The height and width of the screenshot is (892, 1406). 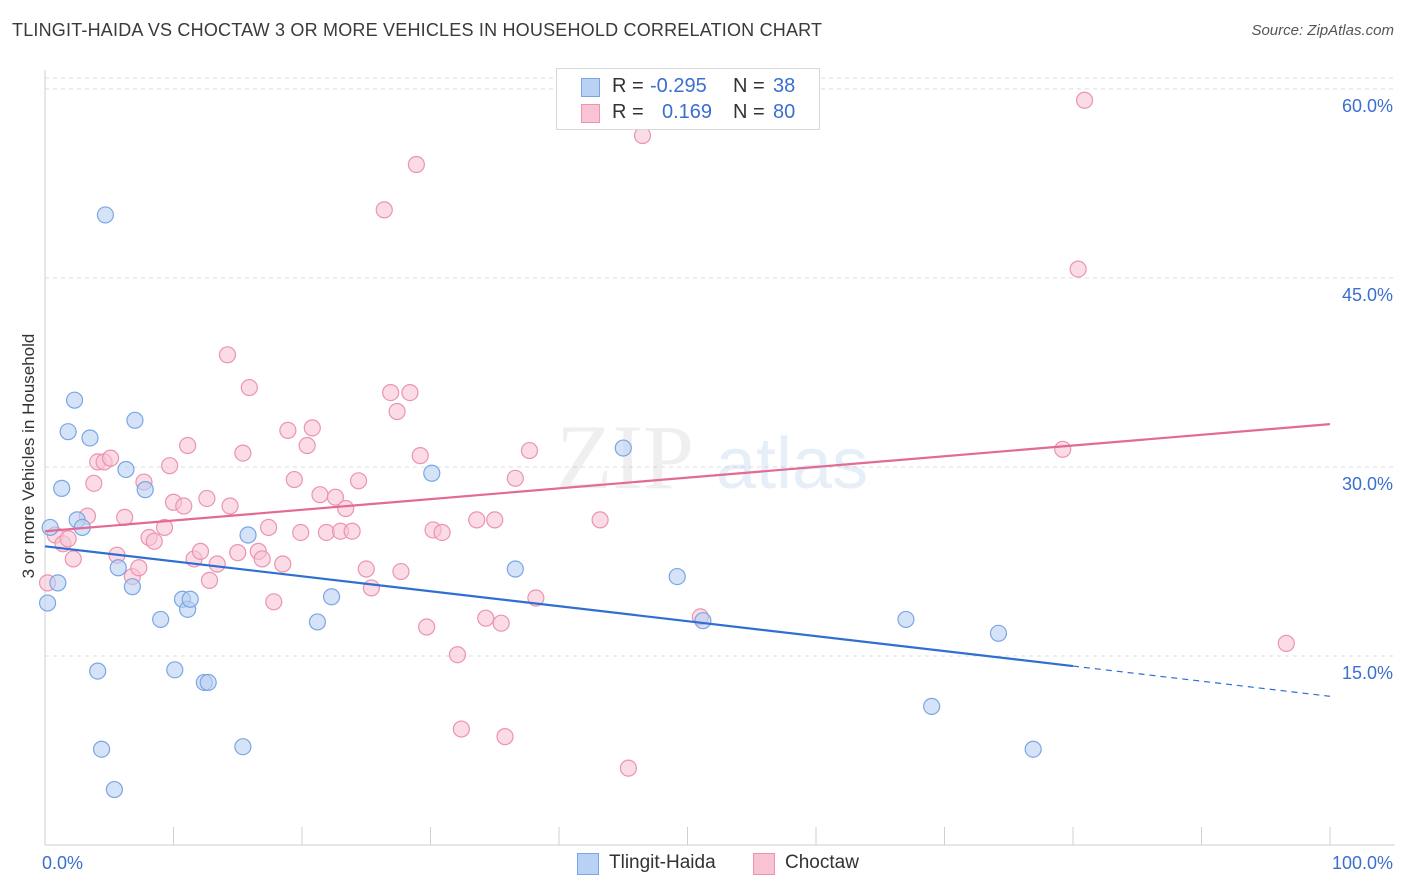 What do you see at coordinates (1367, 673) in the screenshot?
I see `y-tick-label: 15.0%` at bounding box center [1367, 673].